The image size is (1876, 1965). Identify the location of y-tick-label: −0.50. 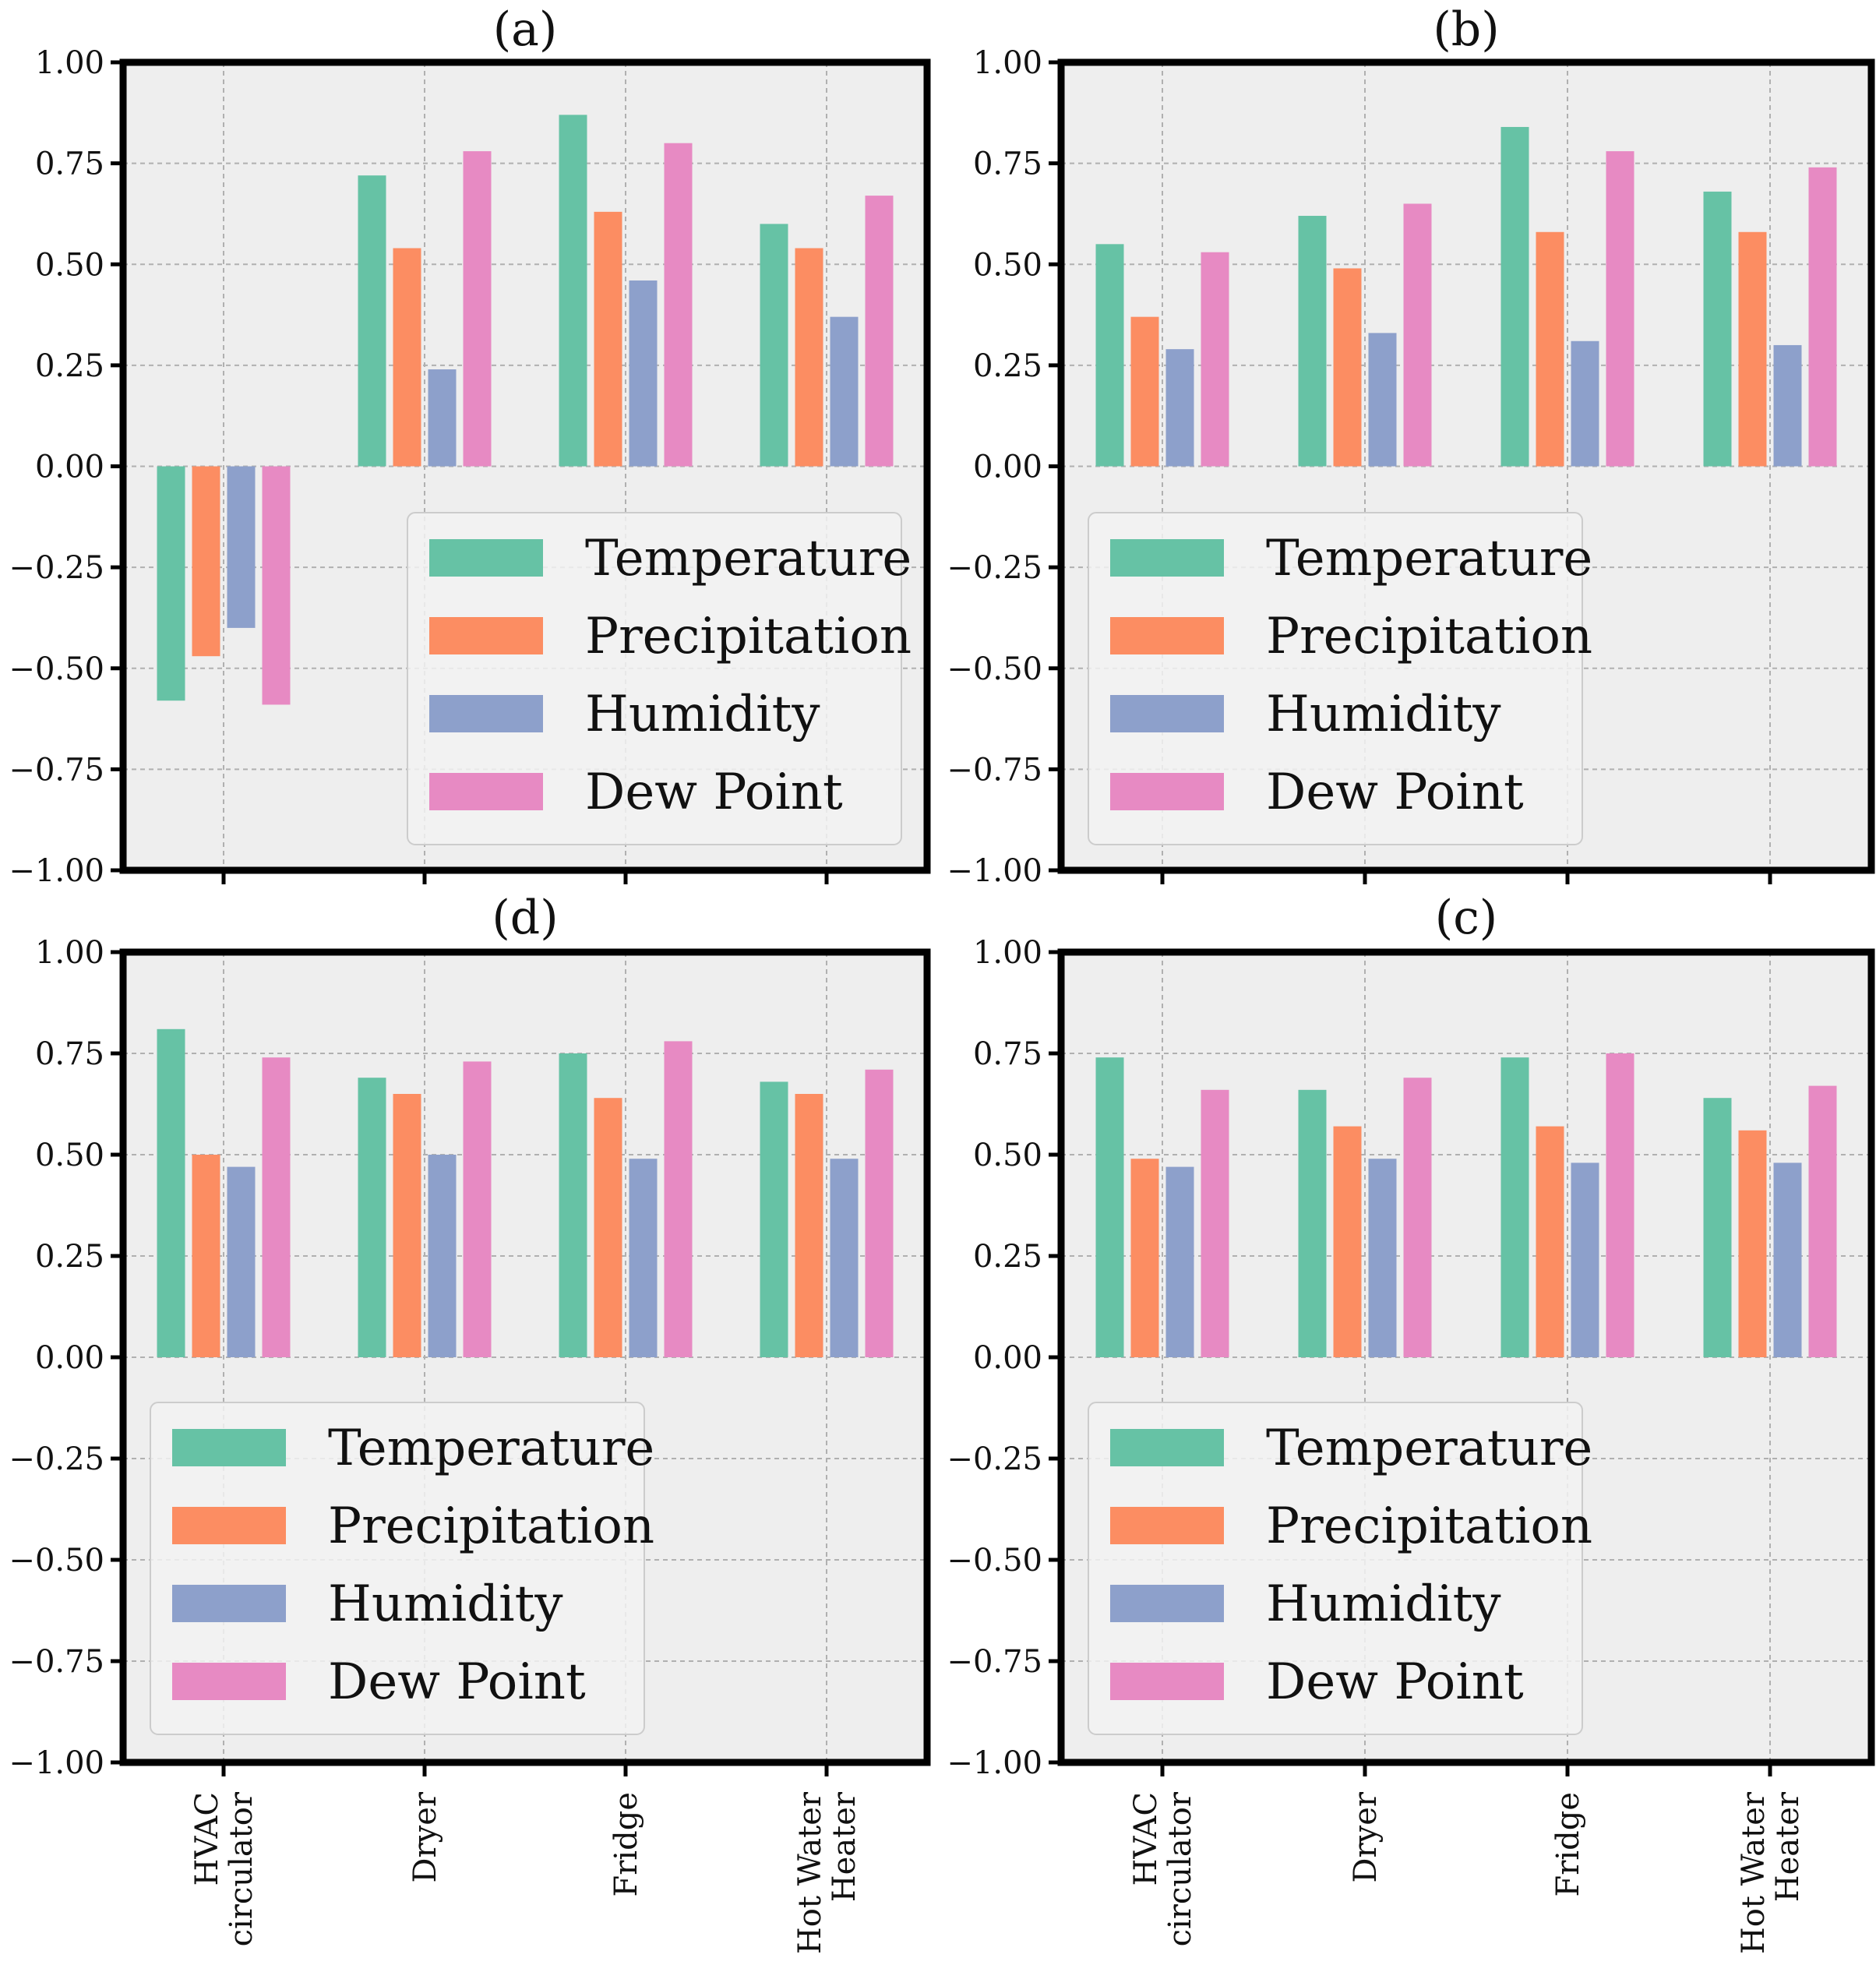
(56, 1561).